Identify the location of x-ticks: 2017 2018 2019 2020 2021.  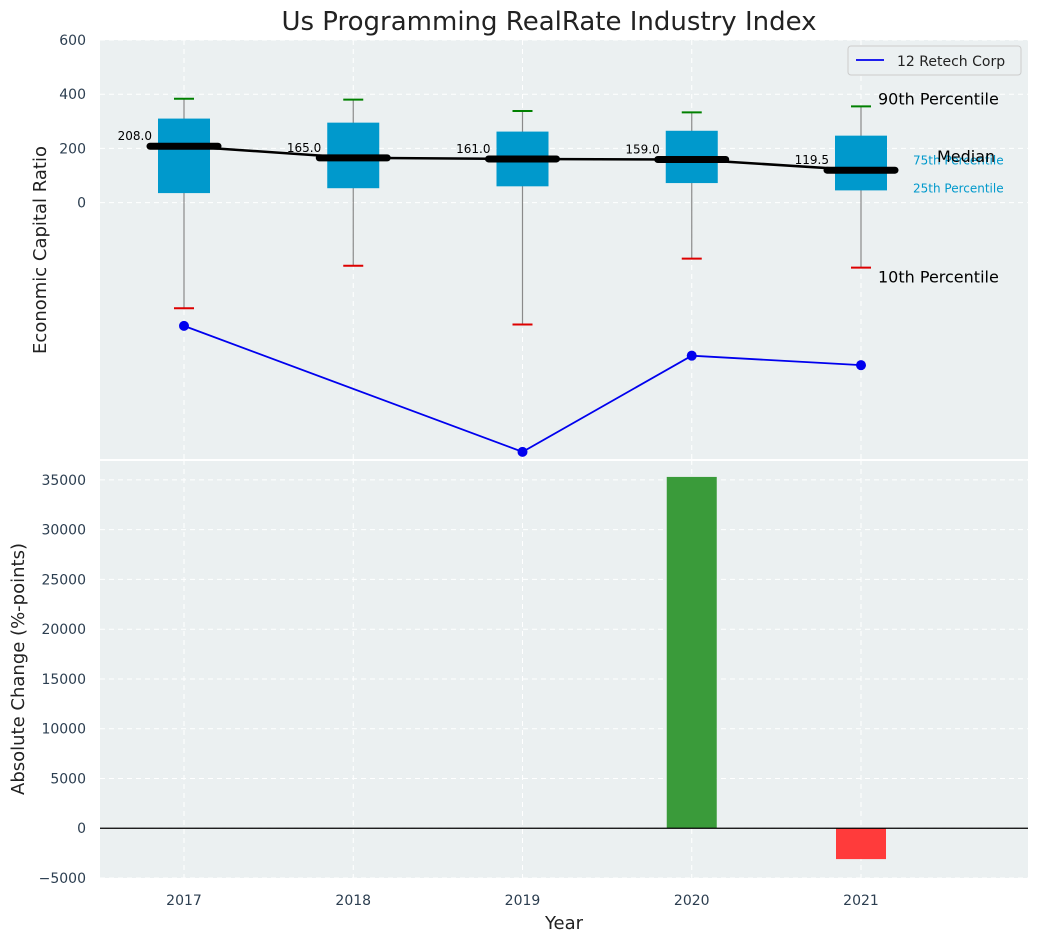
(522, 901).